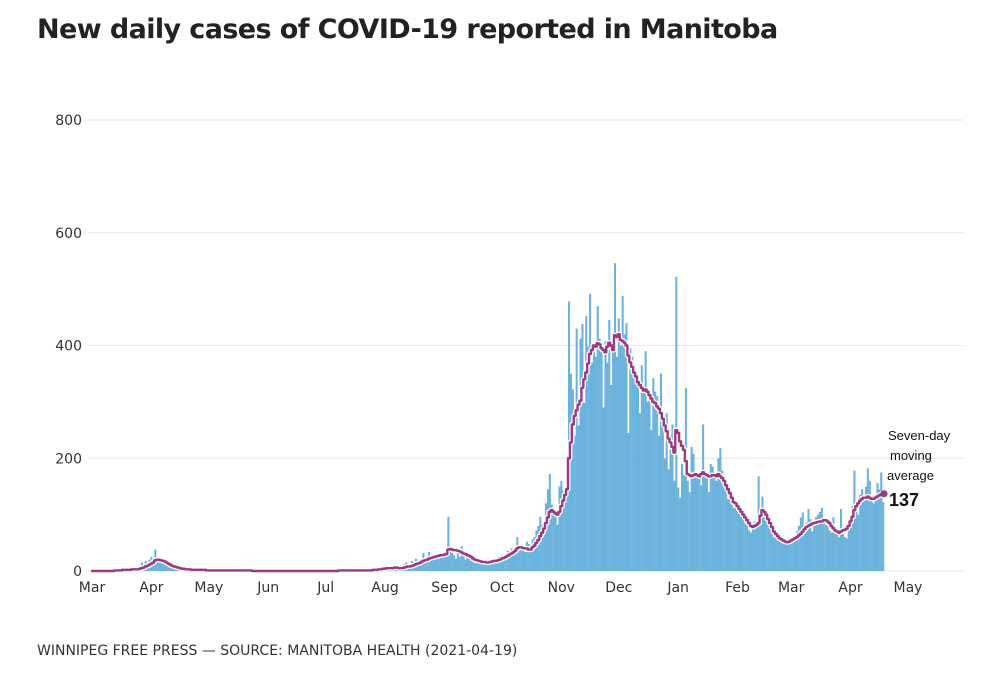 Image resolution: width=1000 pixels, height=692 pixels. Describe the element at coordinates (791, 588) in the screenshot. I see `x-tick-label: Mar` at that location.